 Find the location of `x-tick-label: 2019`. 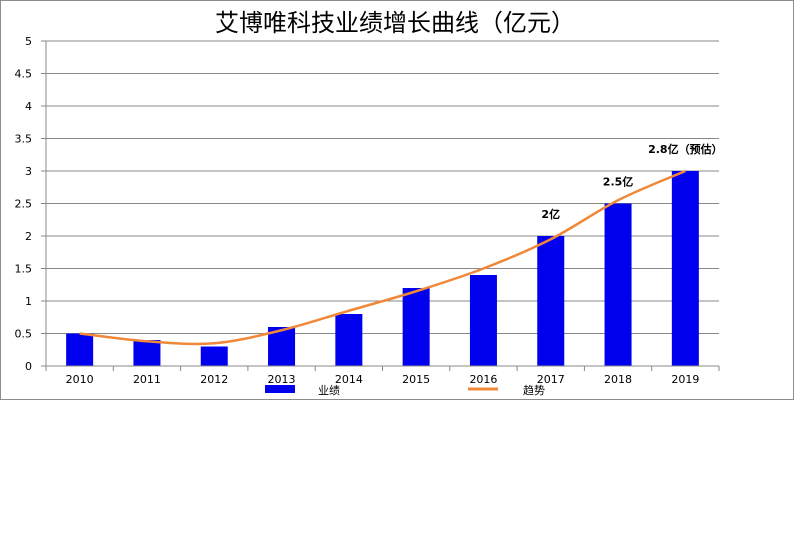

x-tick-label: 2019 is located at coordinates (685, 379).